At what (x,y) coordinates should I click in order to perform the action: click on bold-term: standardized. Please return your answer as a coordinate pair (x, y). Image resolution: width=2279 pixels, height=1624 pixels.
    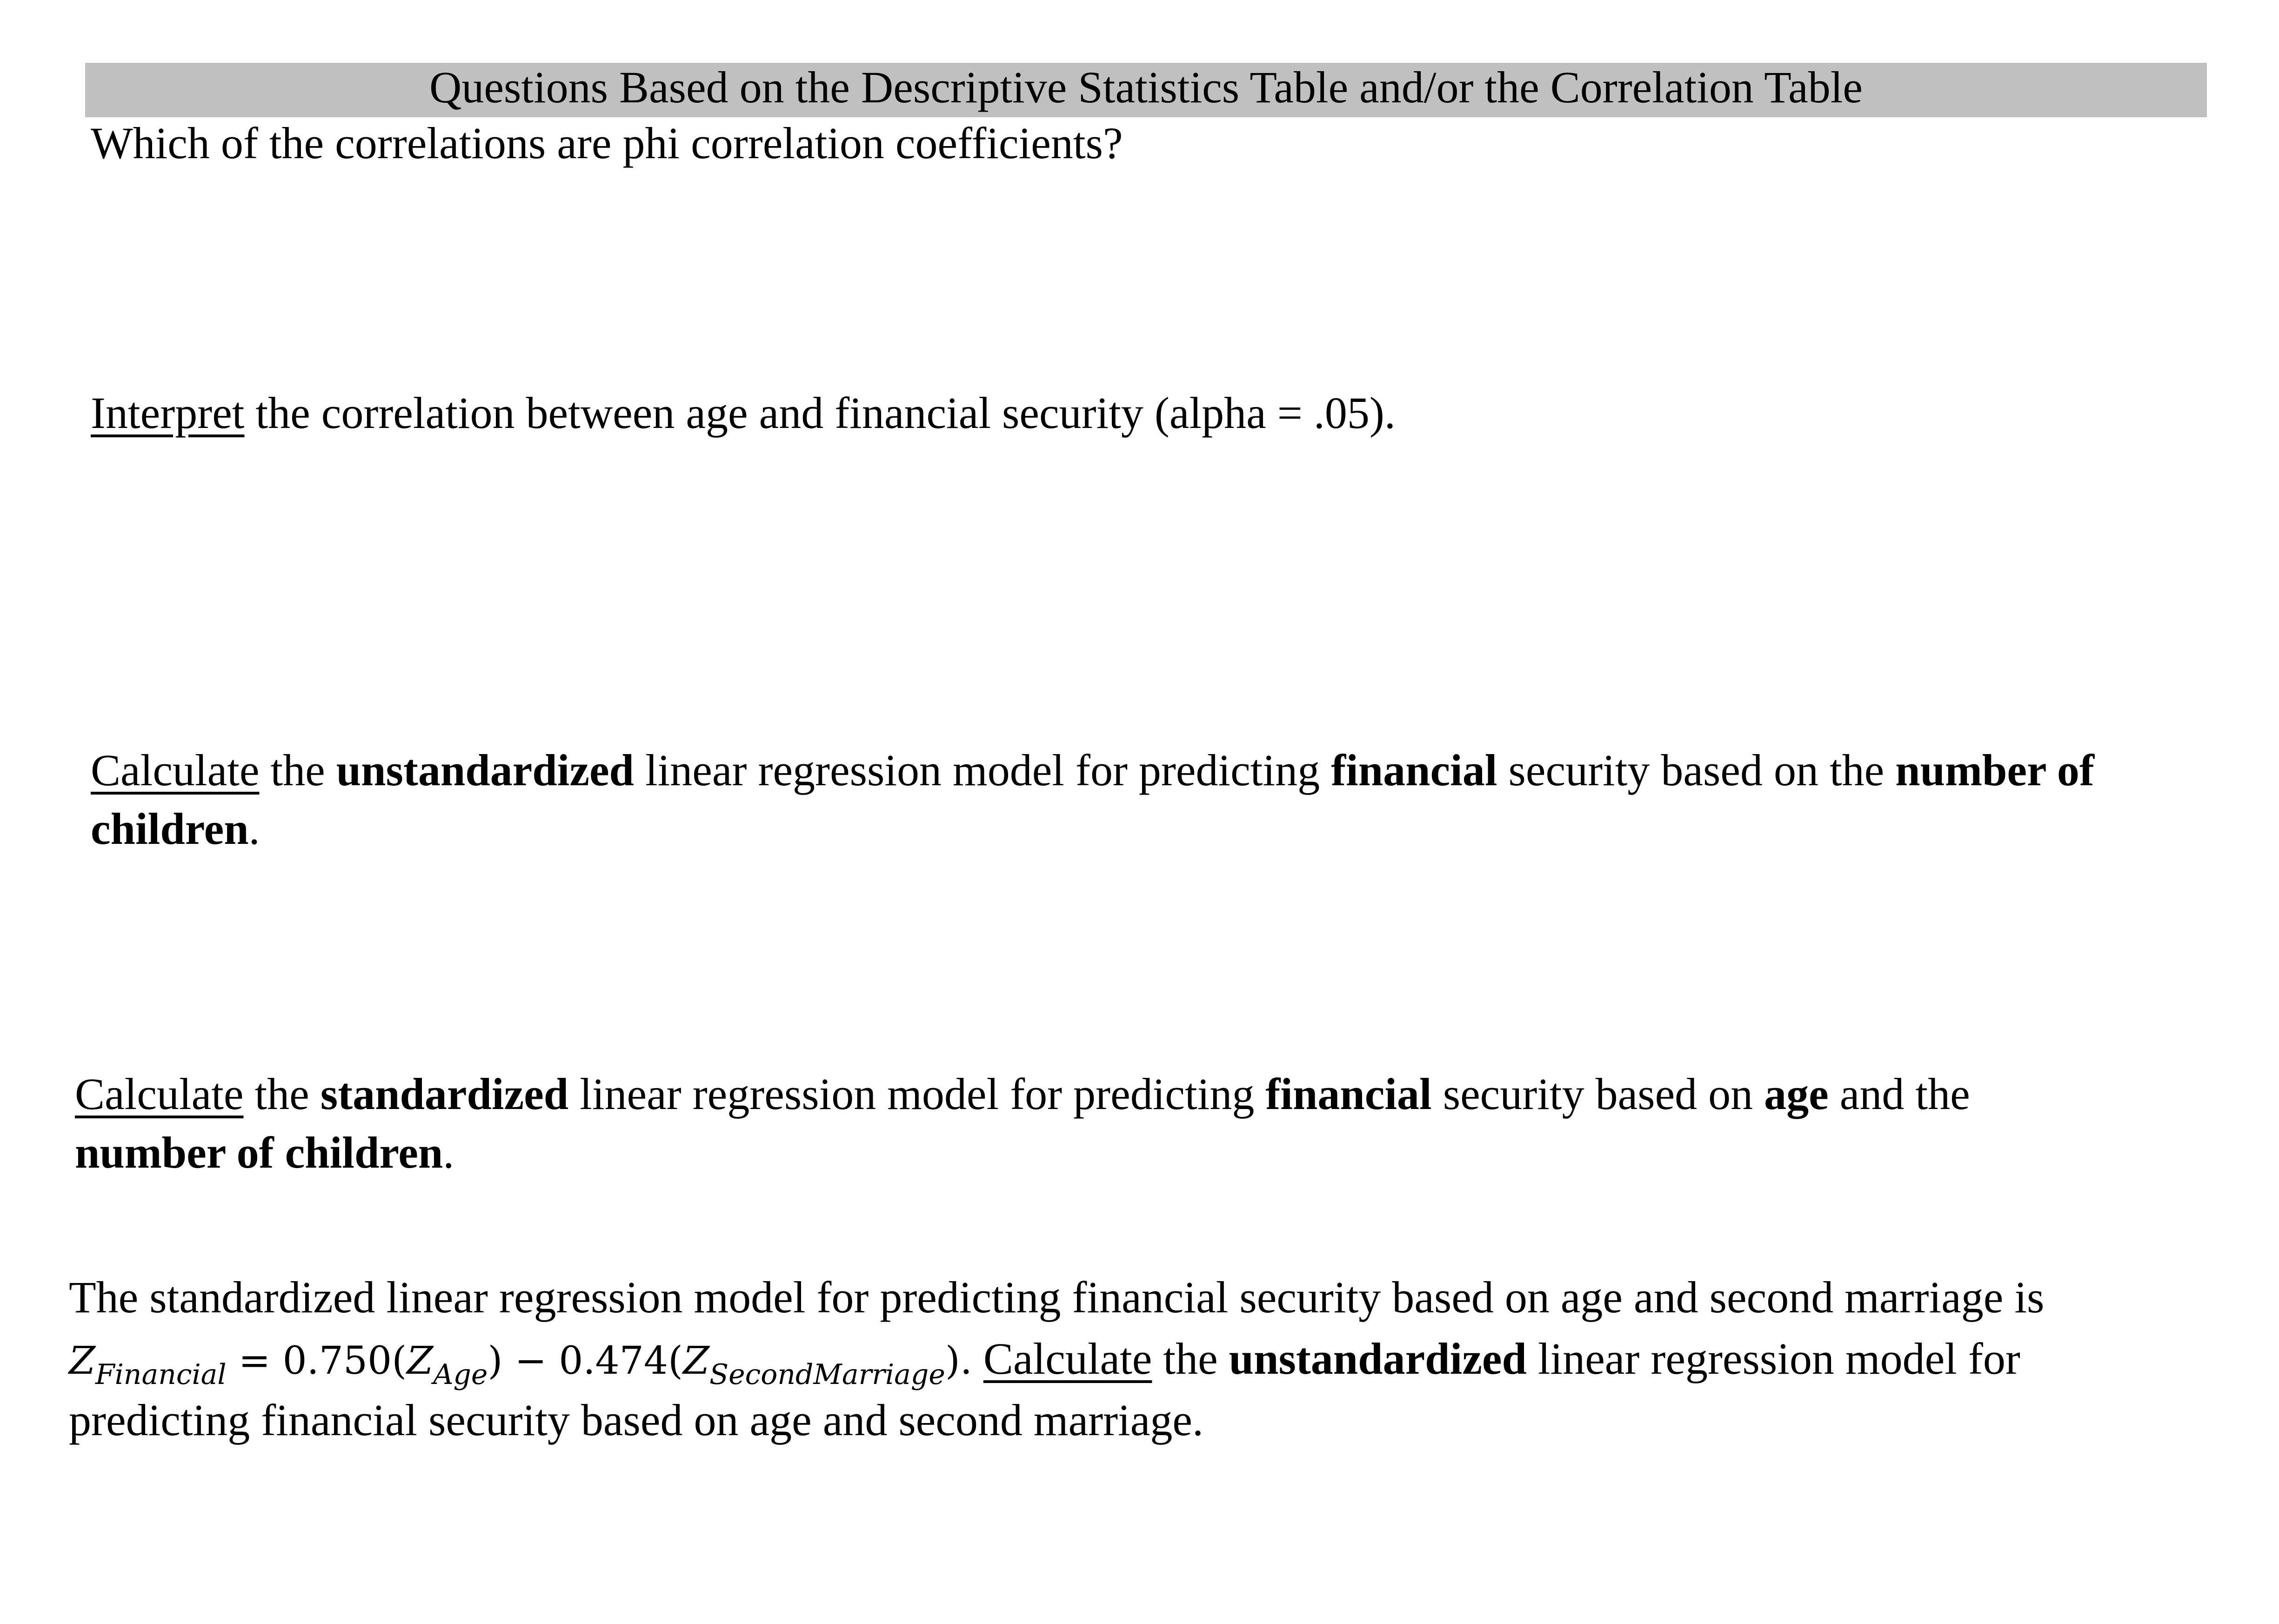
    Looking at the image, I should click on (444, 1094).